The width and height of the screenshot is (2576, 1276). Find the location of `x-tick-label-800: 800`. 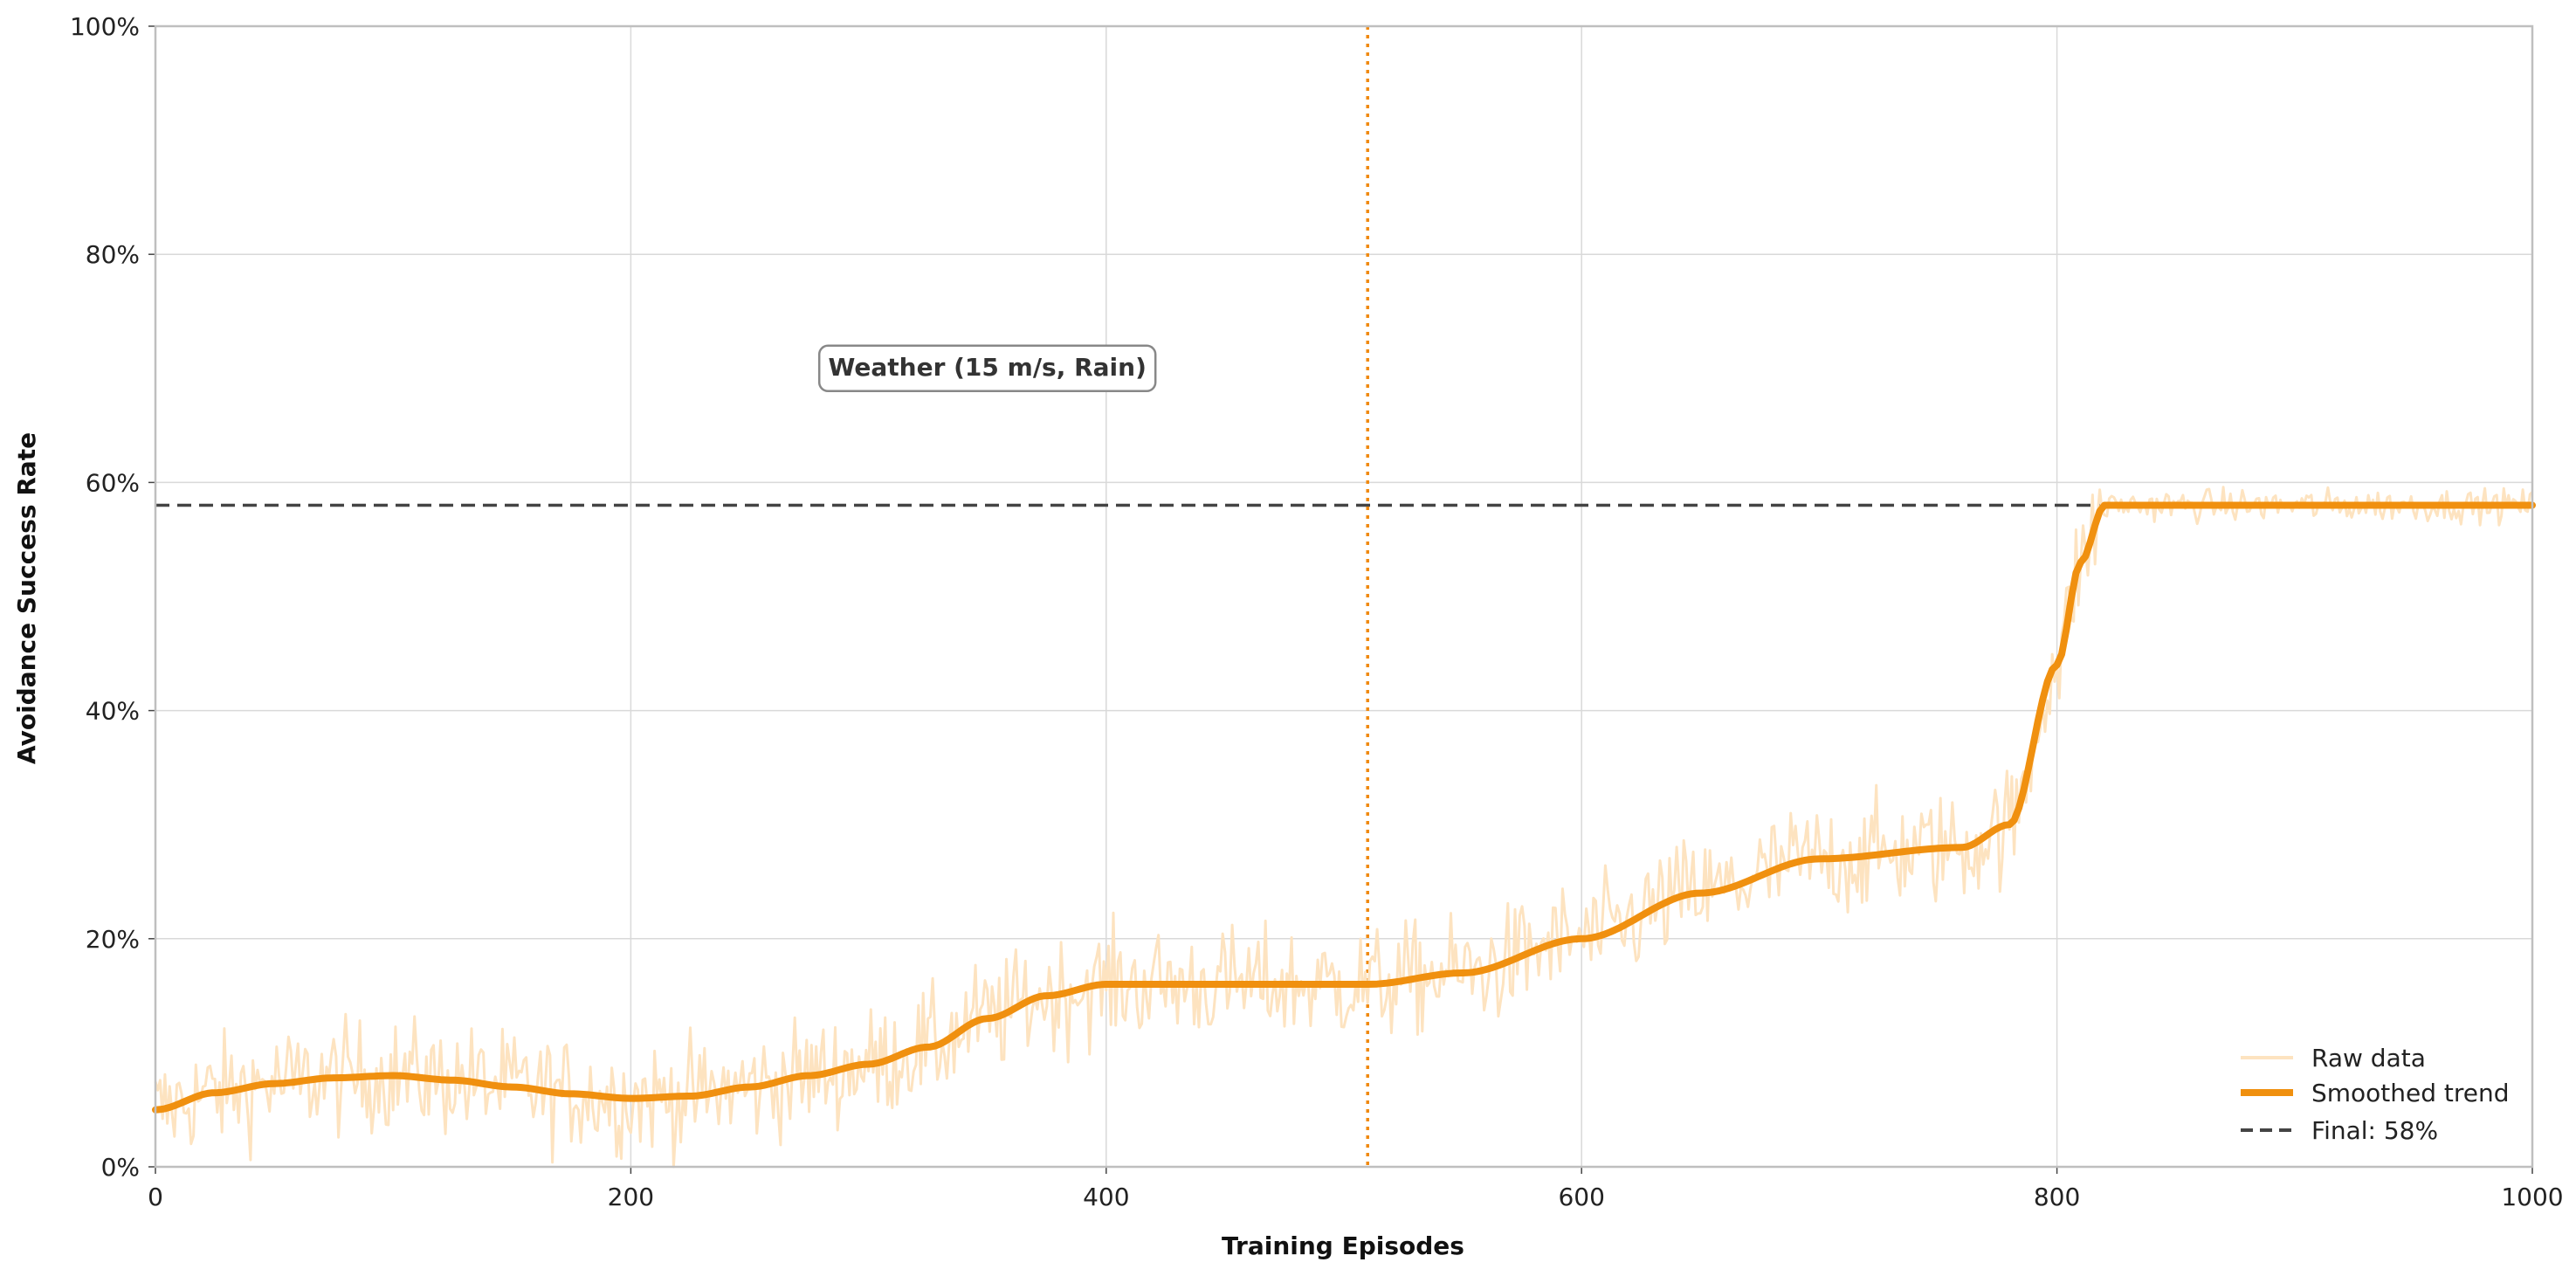

x-tick-label-800: 800 is located at coordinates (2057, 1197).